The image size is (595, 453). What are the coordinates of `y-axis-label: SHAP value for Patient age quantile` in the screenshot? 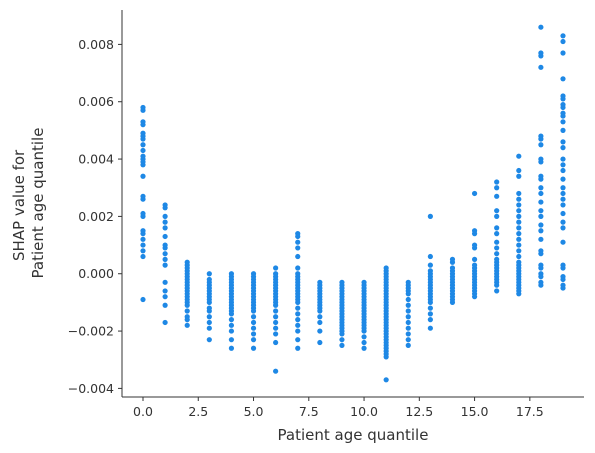 It's located at (28, 203).